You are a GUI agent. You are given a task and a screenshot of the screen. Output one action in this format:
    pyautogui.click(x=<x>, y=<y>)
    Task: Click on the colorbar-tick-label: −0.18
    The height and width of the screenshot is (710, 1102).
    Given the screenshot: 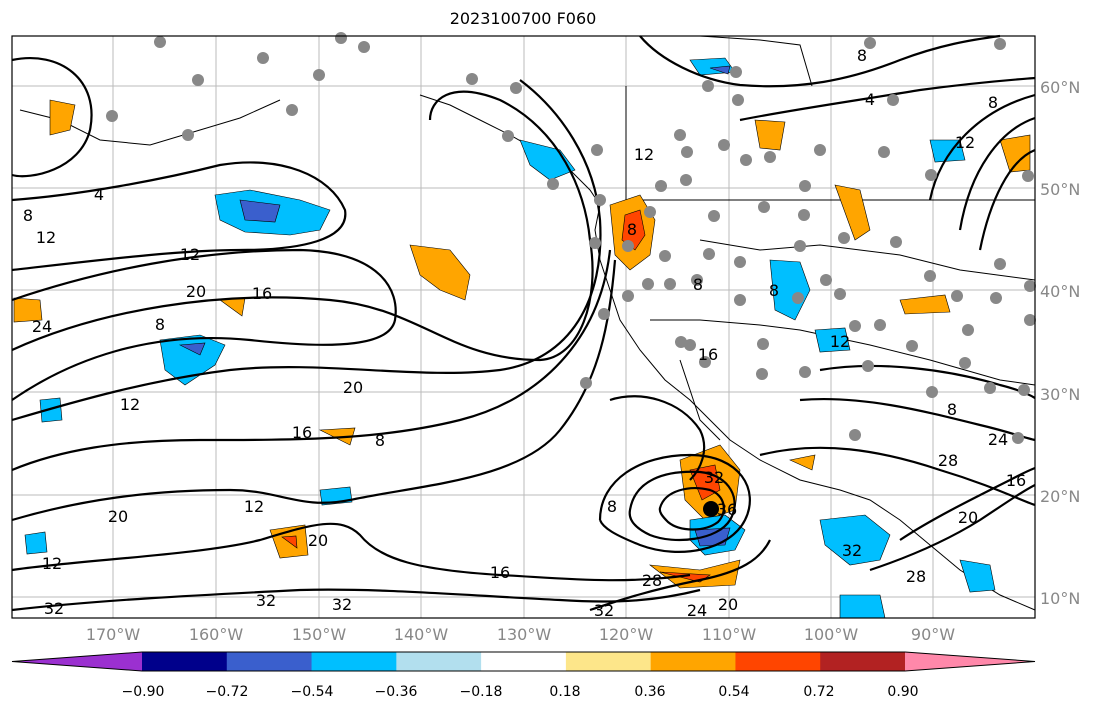 What is the action you would take?
    pyautogui.click(x=481, y=692)
    